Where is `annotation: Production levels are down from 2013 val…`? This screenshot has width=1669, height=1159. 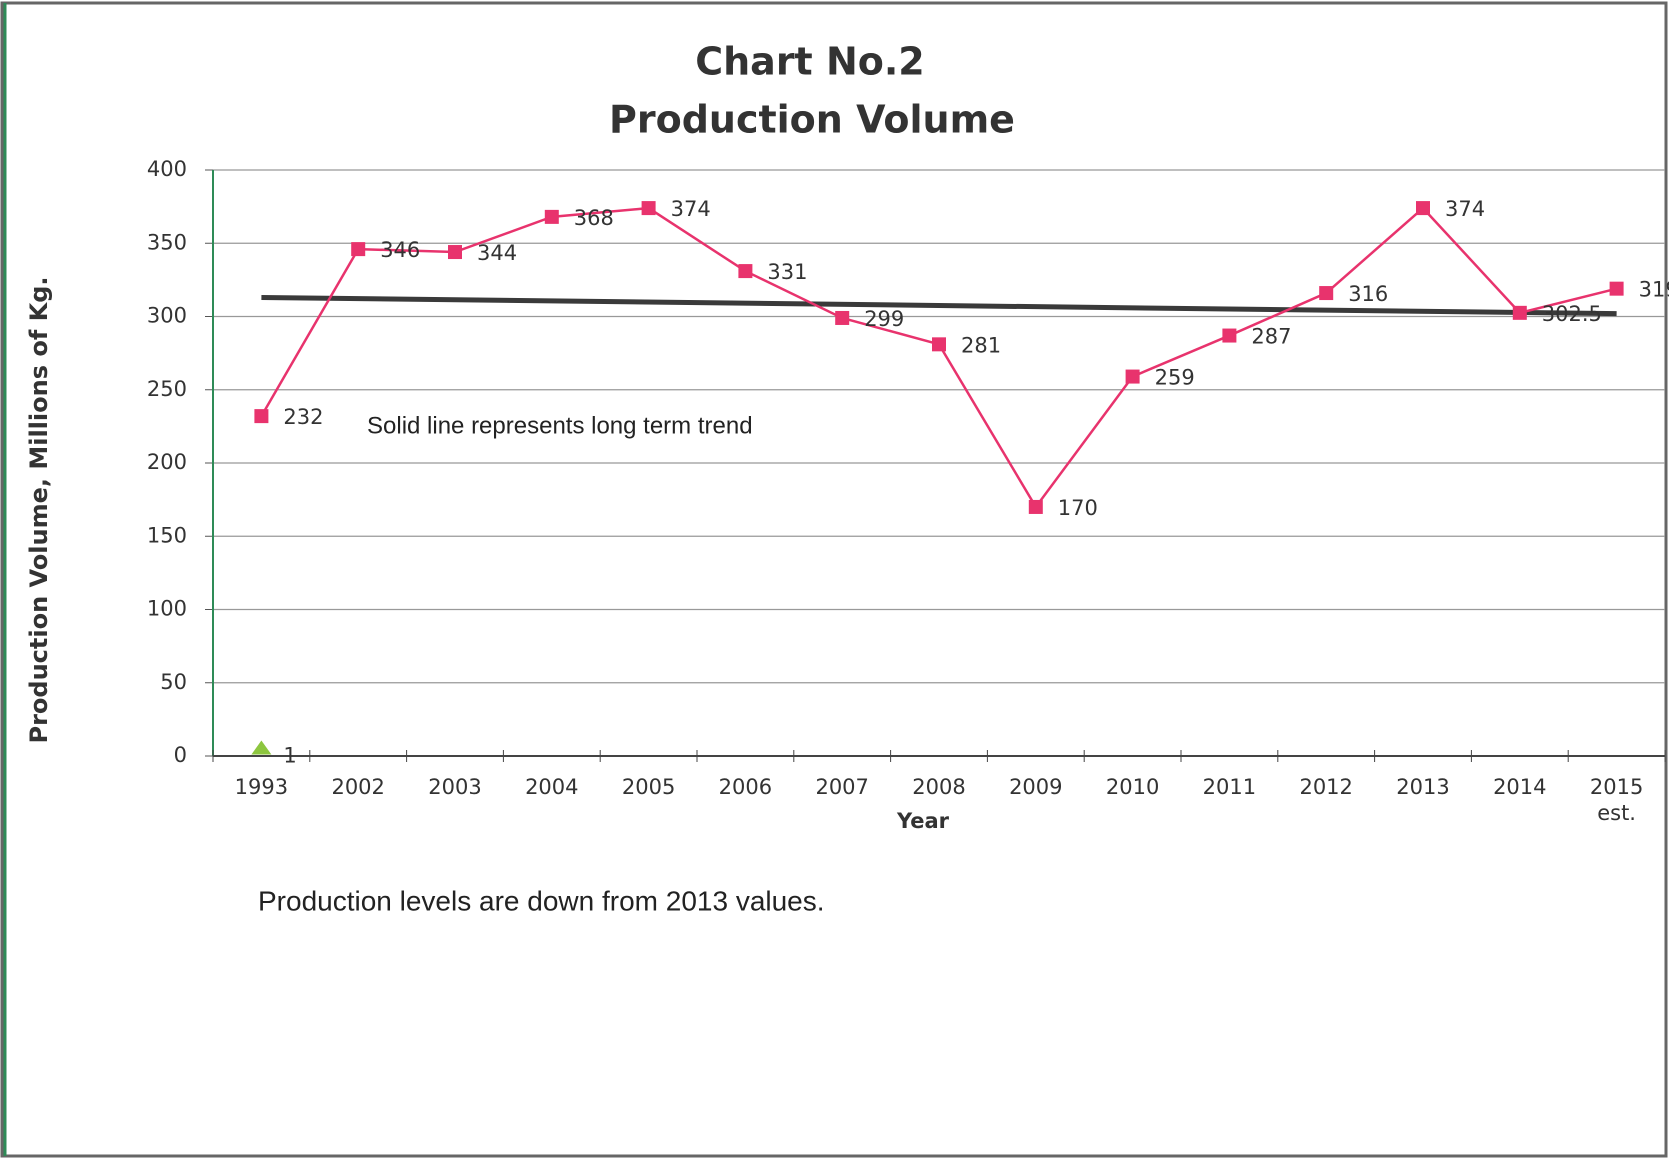
annotation: Production levels are down from 2013 val… is located at coordinates (541, 900).